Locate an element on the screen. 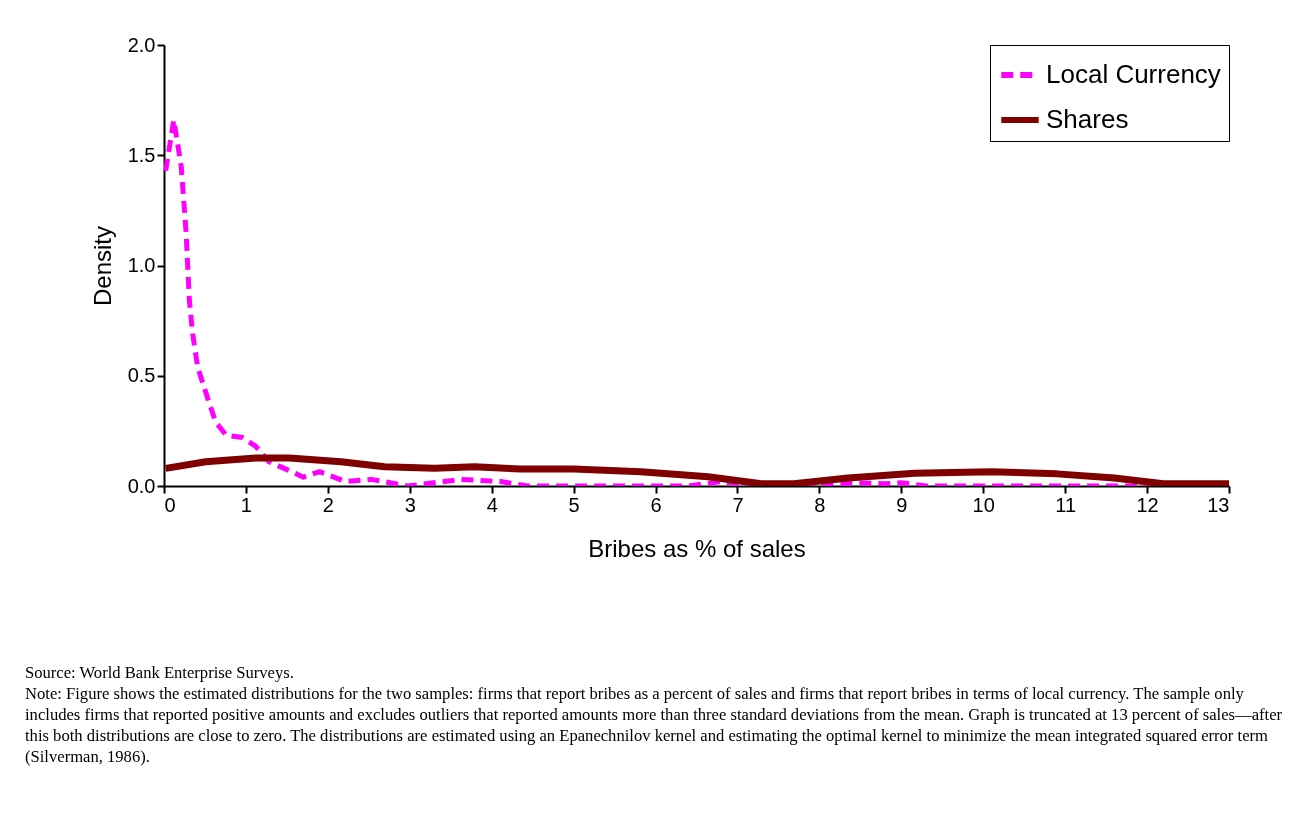 Image resolution: width=1309 pixels, height=829 pixels. x-tick-label: 7 is located at coordinates (738, 504).